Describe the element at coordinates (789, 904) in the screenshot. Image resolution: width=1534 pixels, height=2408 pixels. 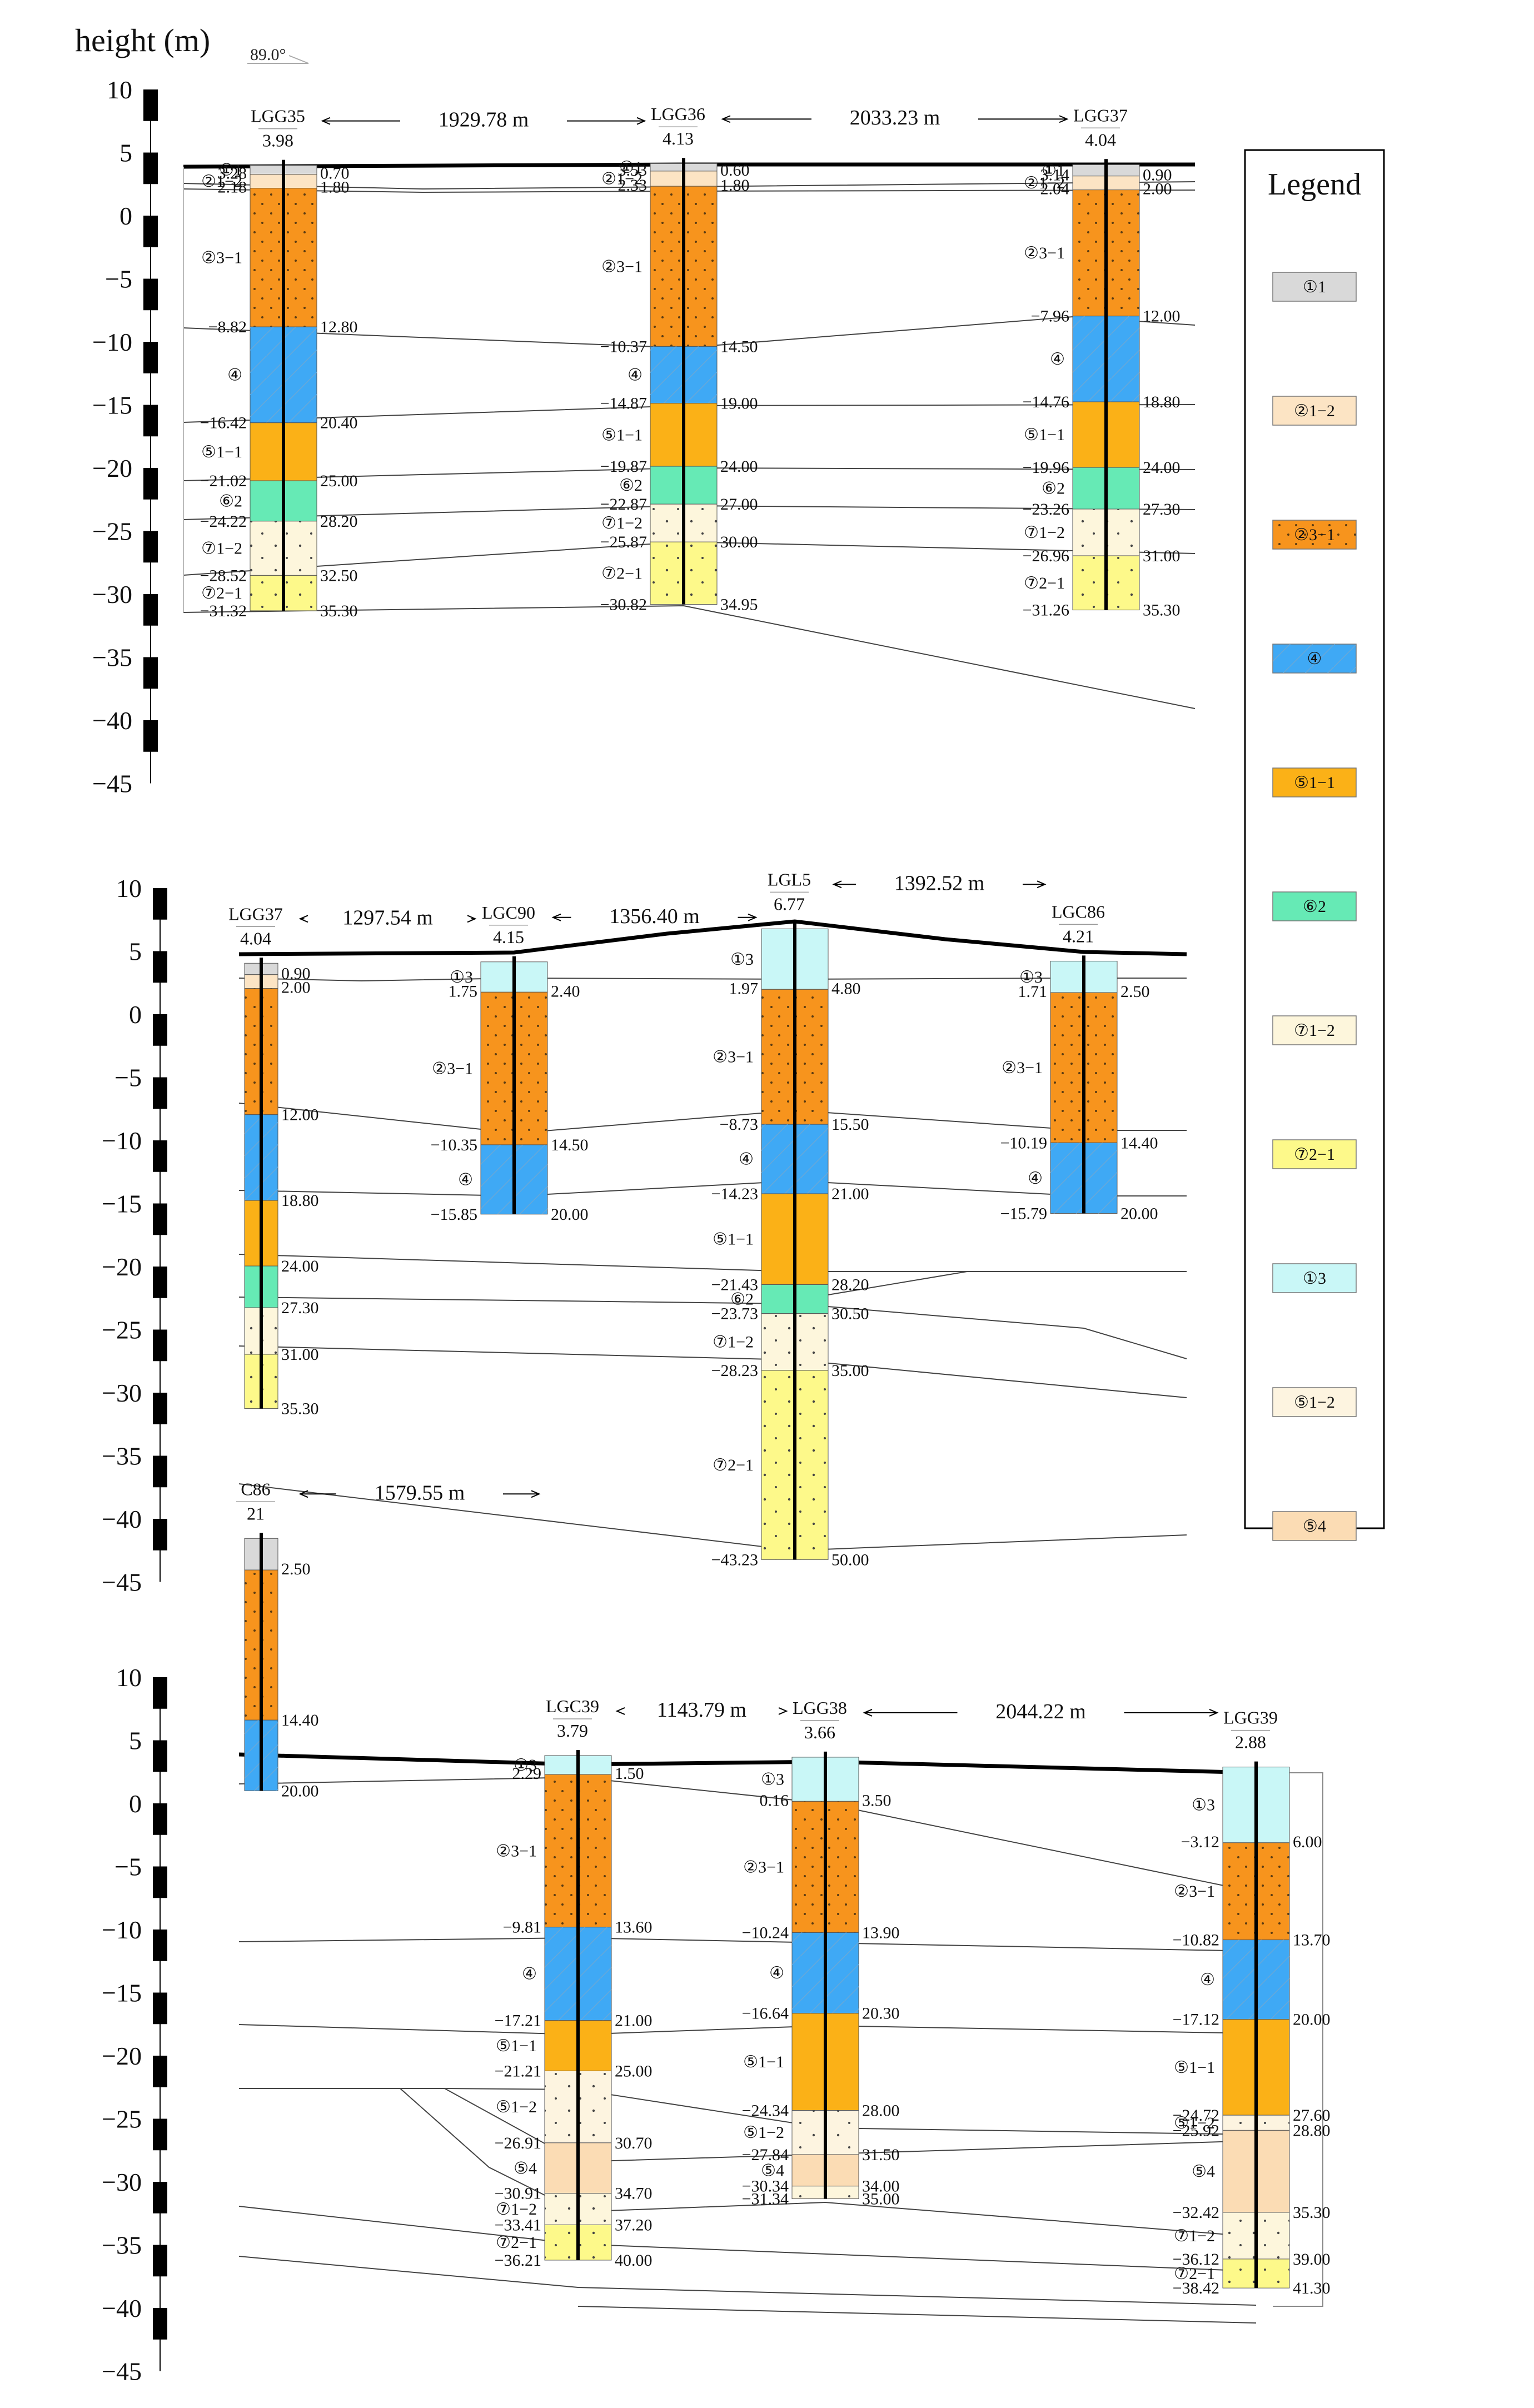
I see `borehole-elevation: 6.77` at that location.